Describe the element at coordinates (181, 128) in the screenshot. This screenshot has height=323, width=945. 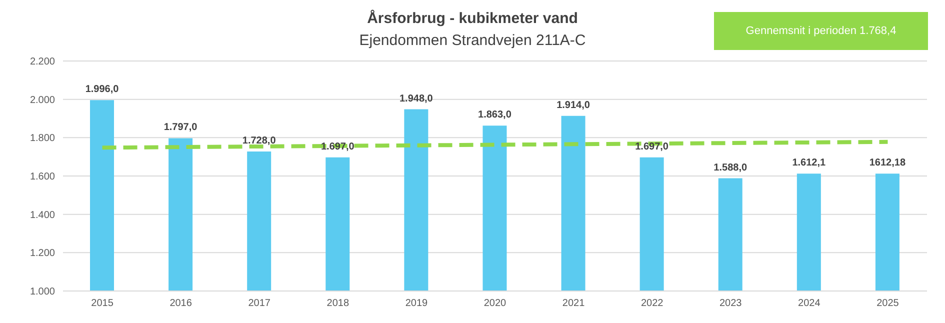
I see `data-label: 1.797,0` at that location.